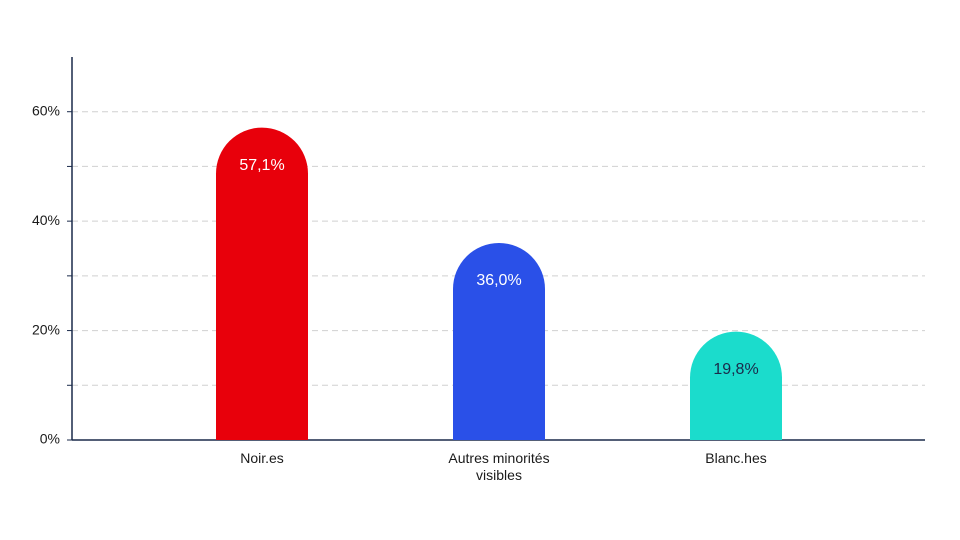  What do you see at coordinates (261, 165) in the screenshot?
I see `value-label: 57,1%` at bounding box center [261, 165].